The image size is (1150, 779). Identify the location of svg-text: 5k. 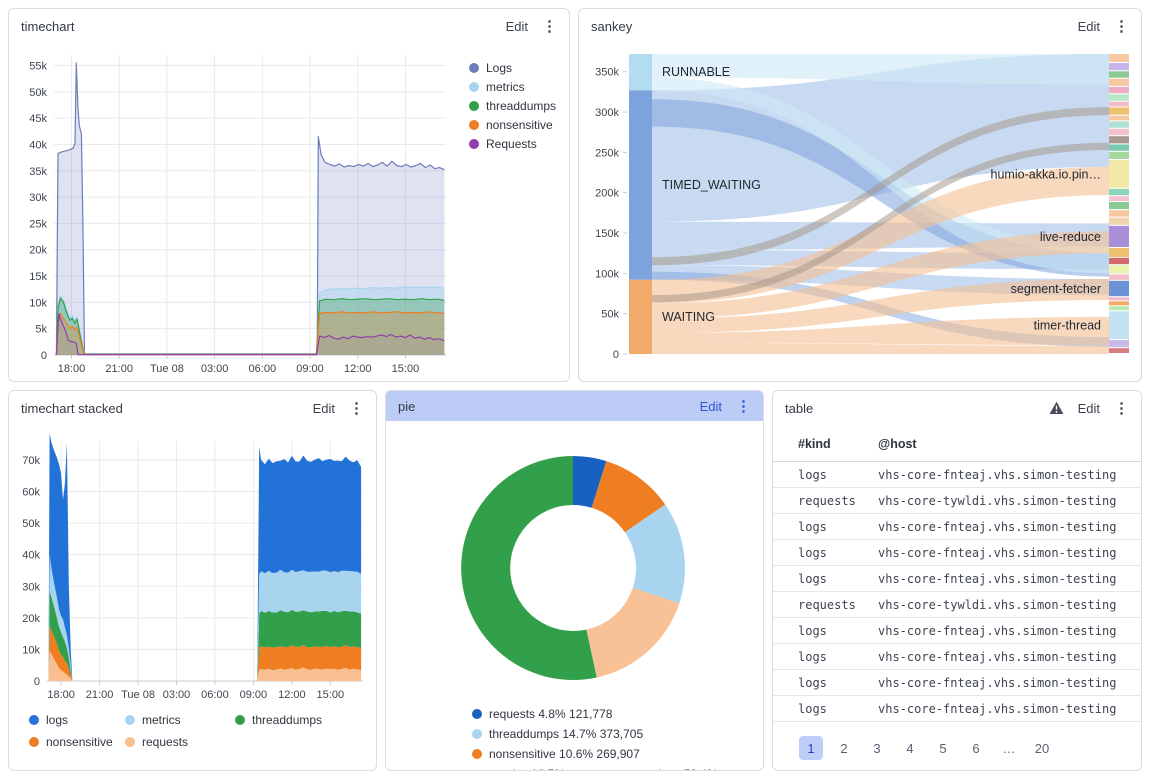
(41, 330).